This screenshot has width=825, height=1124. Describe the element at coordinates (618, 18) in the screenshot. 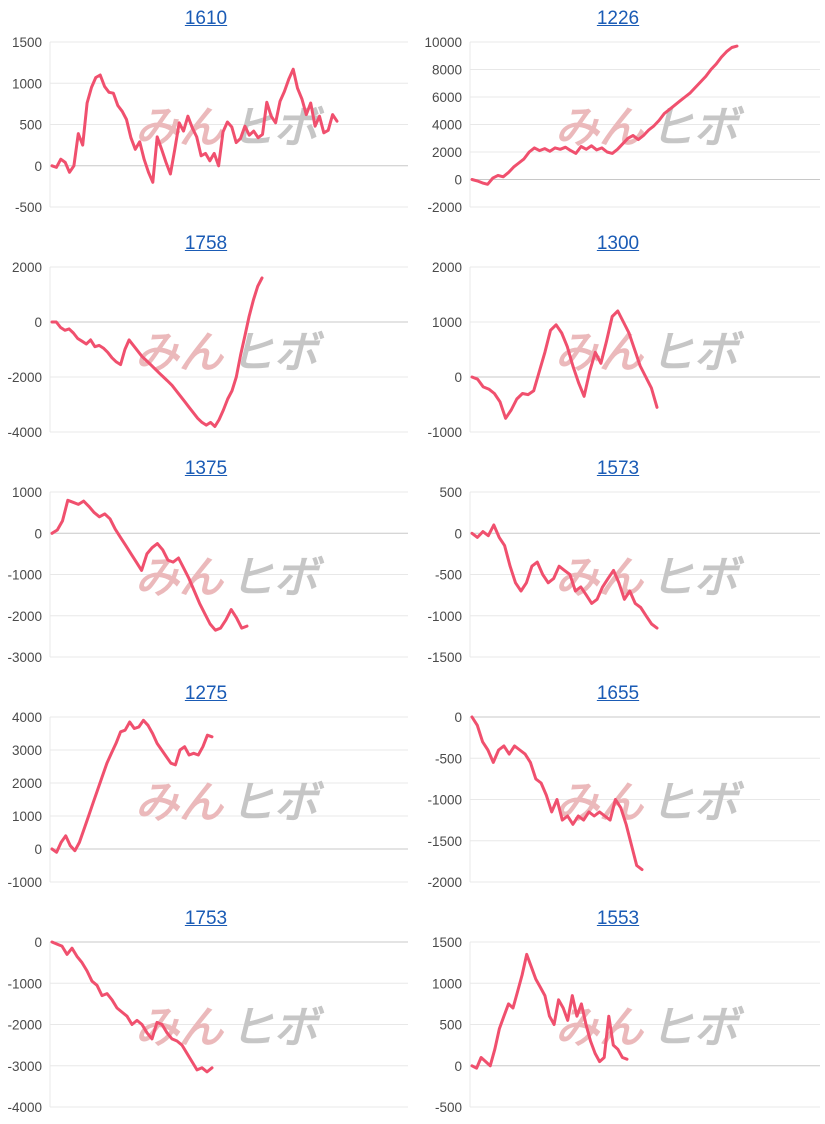

I see `chart-title-link: 1226` at that location.